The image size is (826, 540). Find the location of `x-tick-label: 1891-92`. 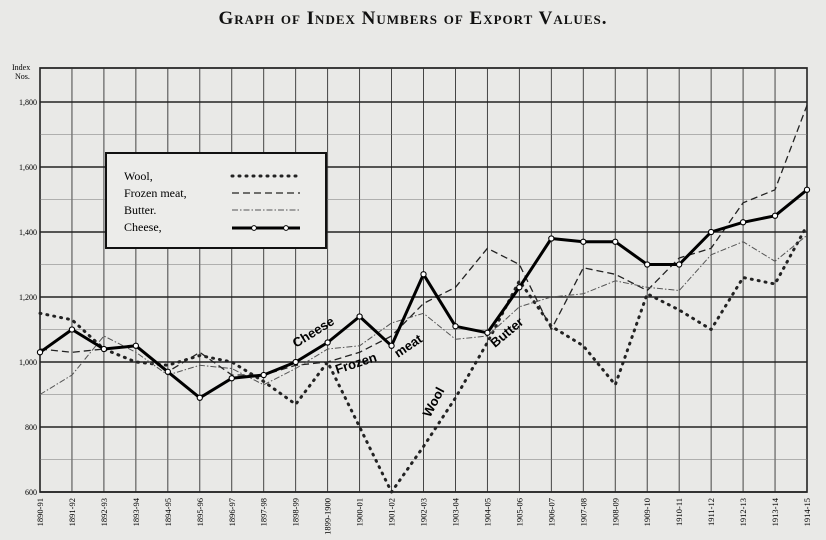

x-tick-label: 1891-92 is located at coordinates (72, 512).